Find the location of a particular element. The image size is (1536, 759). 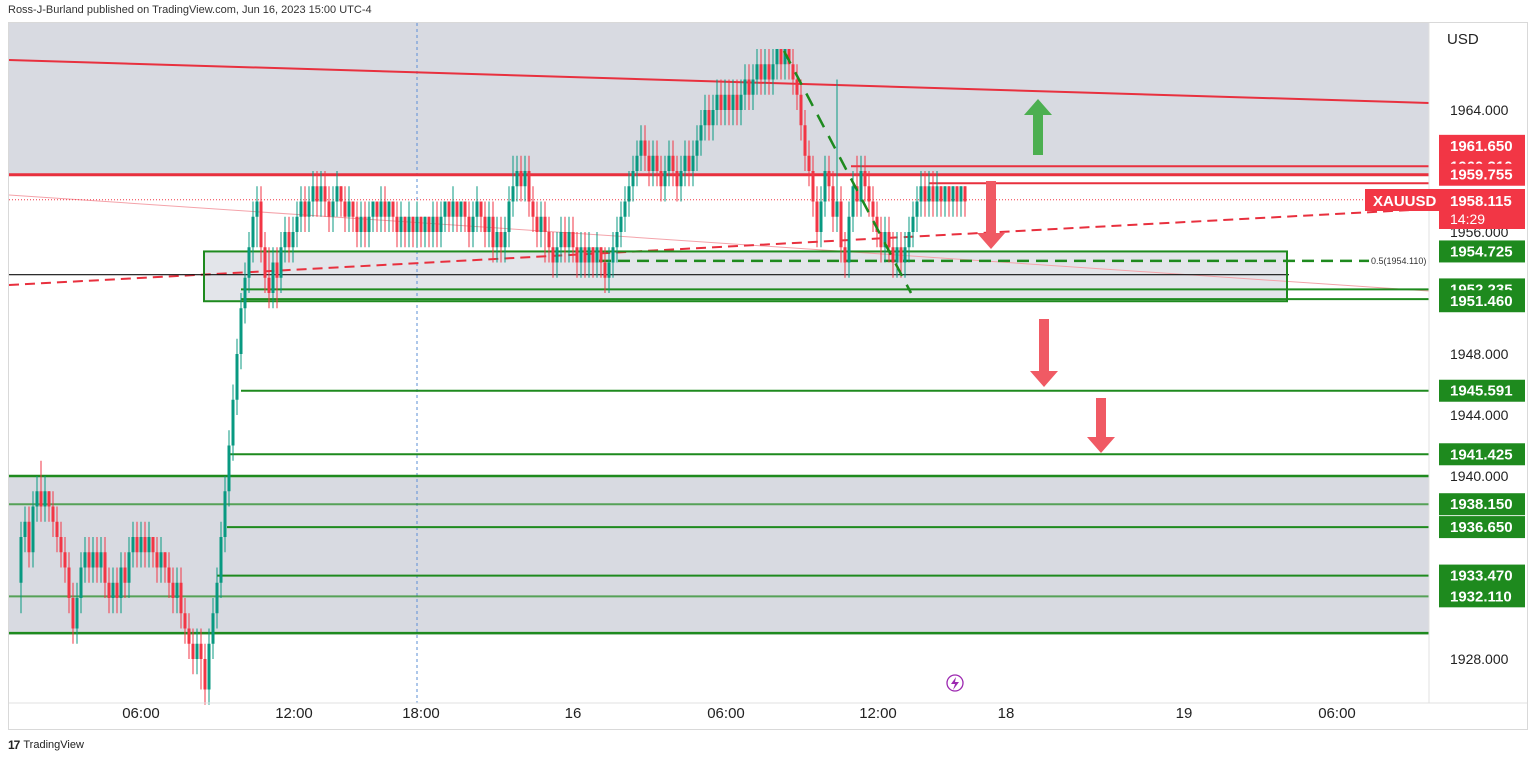

price-badge: 1951.460 is located at coordinates (1482, 301).